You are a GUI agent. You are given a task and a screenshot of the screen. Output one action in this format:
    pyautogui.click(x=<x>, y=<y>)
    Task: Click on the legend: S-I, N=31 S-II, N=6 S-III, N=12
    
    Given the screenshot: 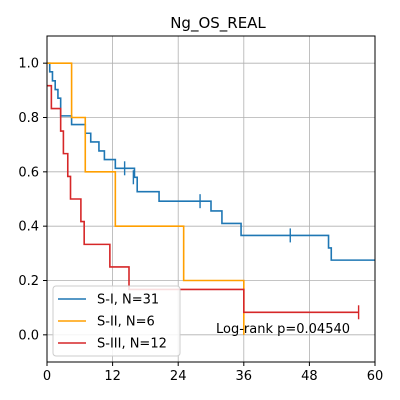 What is the action you would take?
    pyautogui.click(x=116, y=321)
    